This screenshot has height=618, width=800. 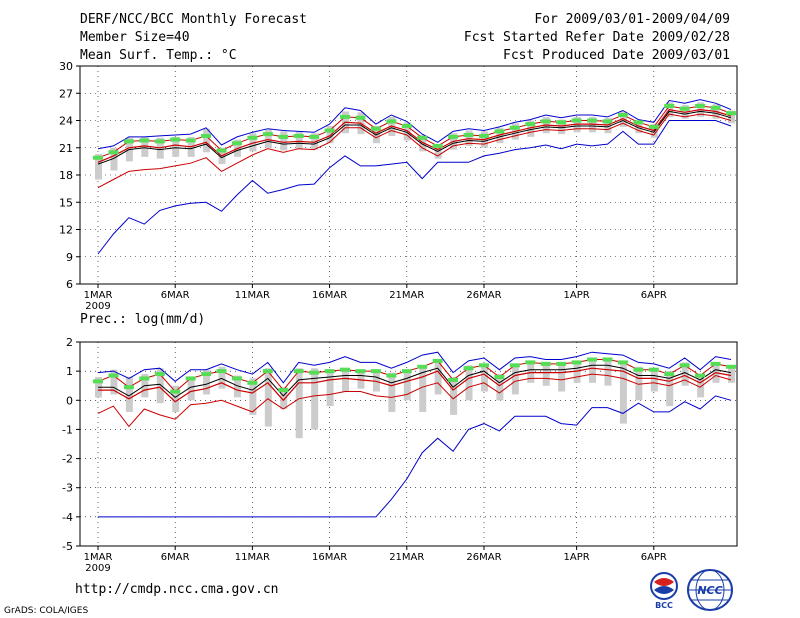 I want to click on x-tick-label: 11MAR, so click(x=252, y=557).